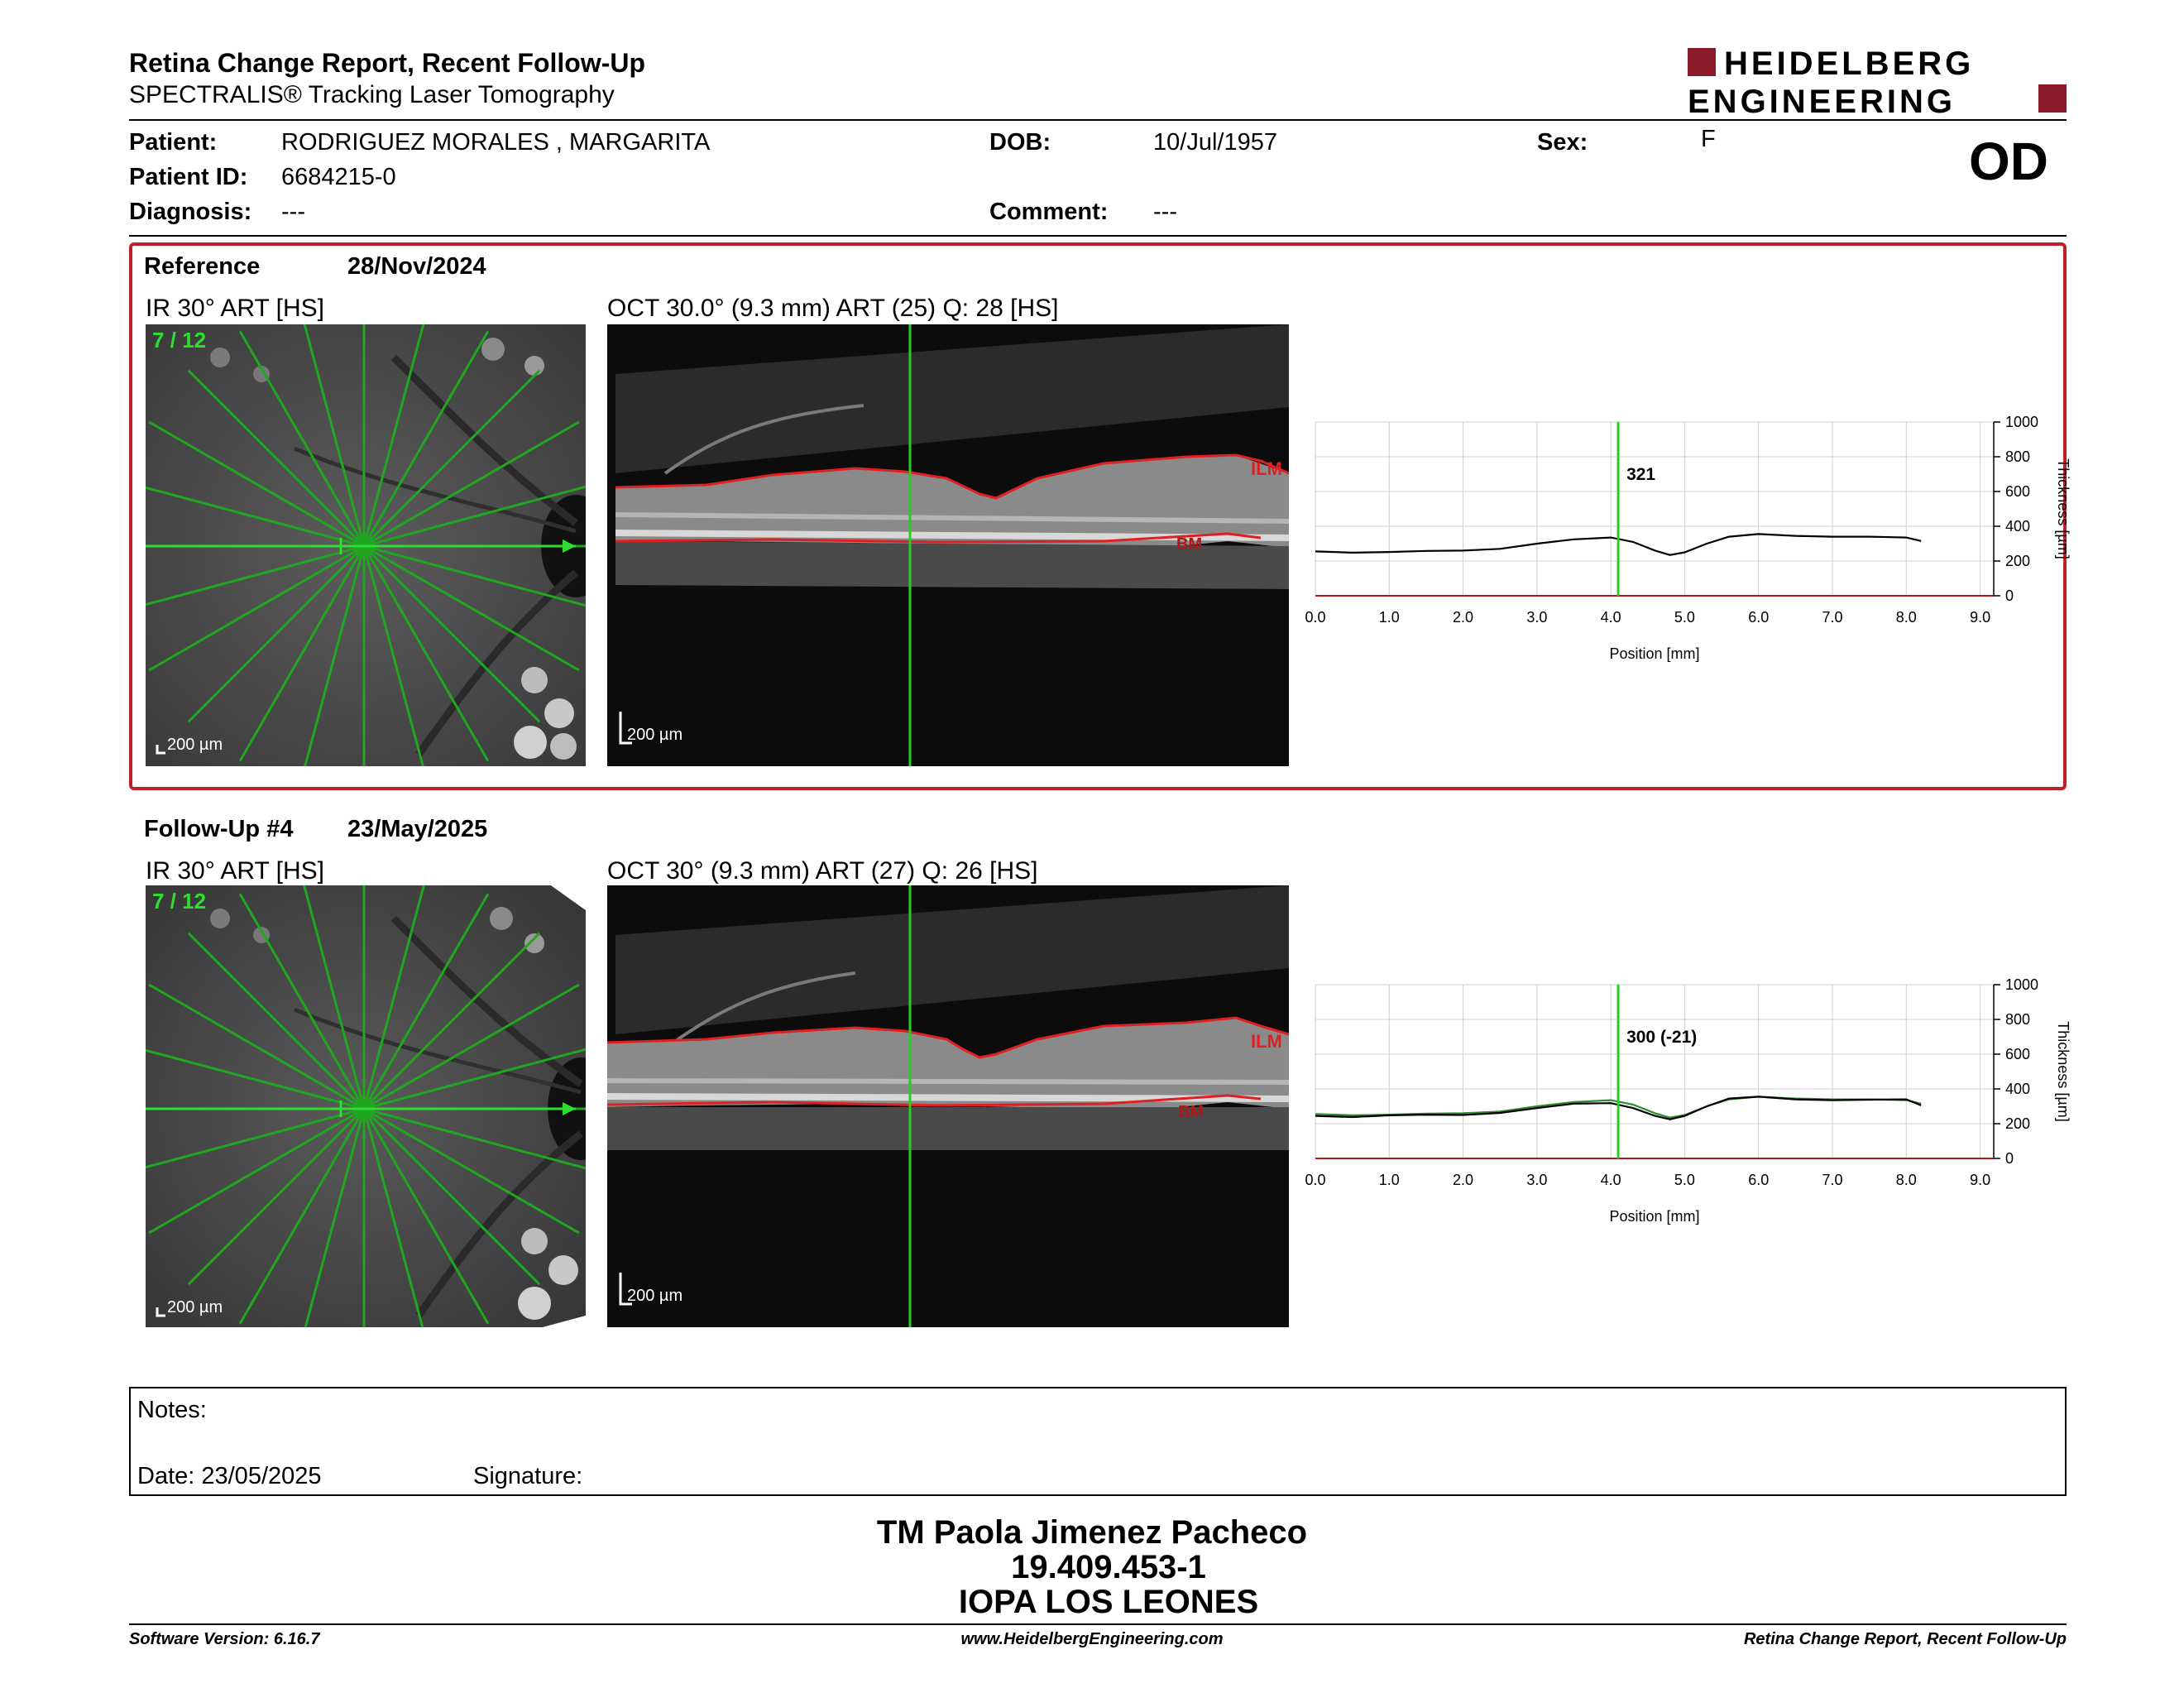 This screenshot has height=1688, width=2184. What do you see at coordinates (179, 901) in the screenshot?
I see `followup-ir-counter: 7 / 12` at bounding box center [179, 901].